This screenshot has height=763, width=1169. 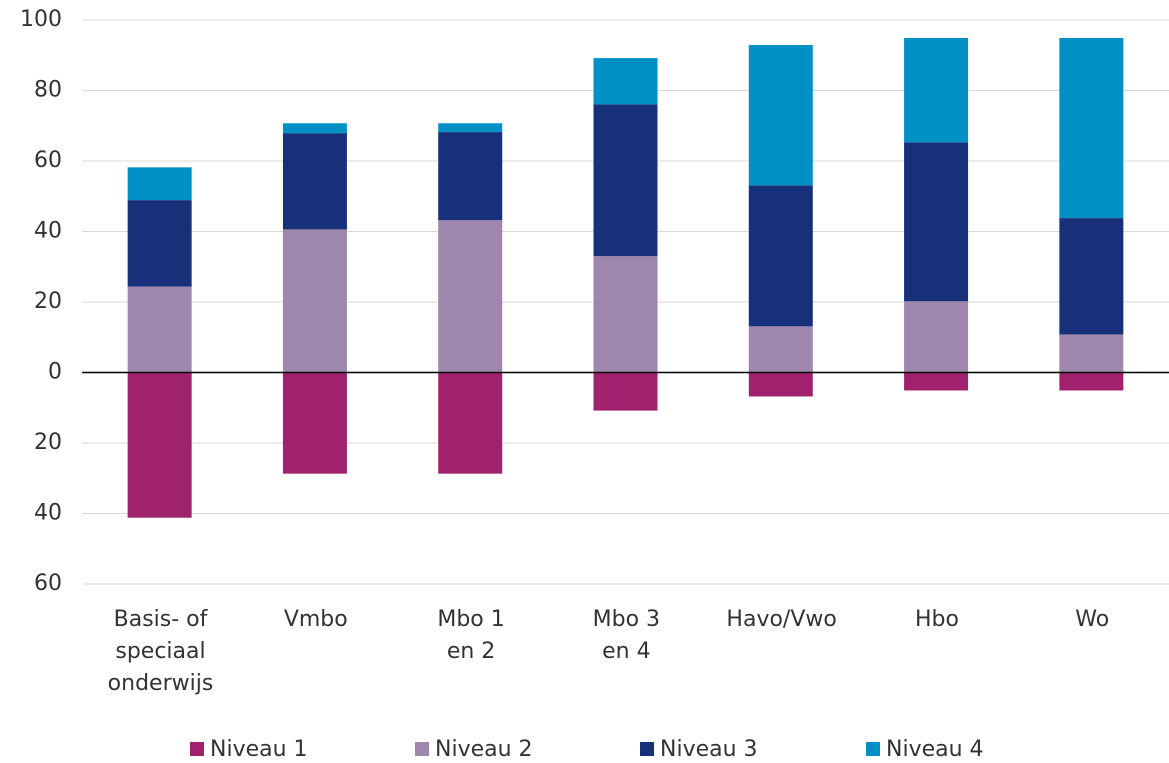 What do you see at coordinates (259, 749) in the screenshot?
I see `legend-label: Niveau 1` at bounding box center [259, 749].